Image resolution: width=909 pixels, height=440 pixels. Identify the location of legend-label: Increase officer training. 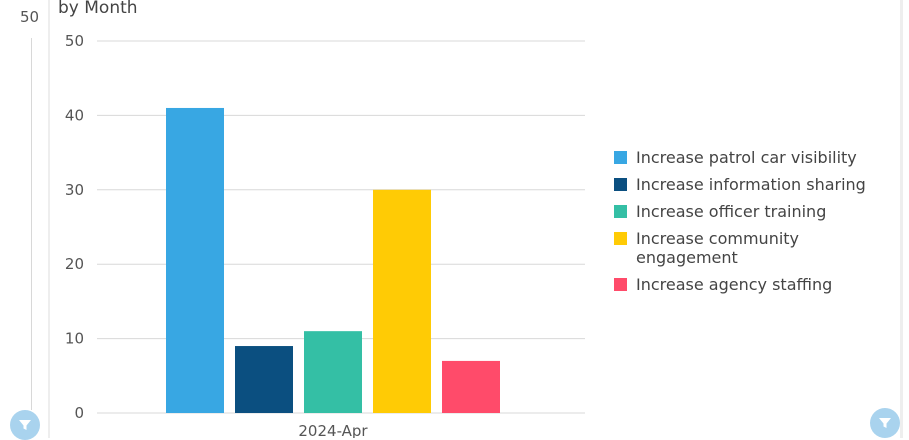
(731, 211).